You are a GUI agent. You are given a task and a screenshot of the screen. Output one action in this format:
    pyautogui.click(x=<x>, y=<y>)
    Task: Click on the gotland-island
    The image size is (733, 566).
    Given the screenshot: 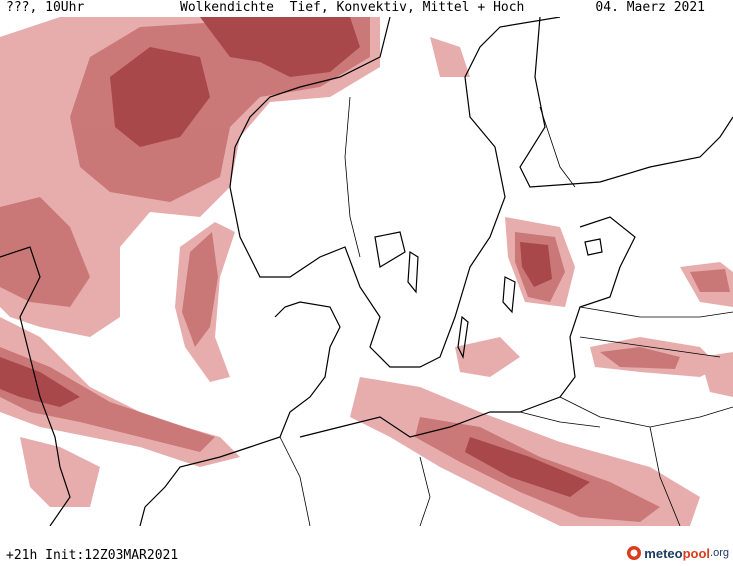 What is the action you would take?
    pyautogui.click(x=509, y=295)
    